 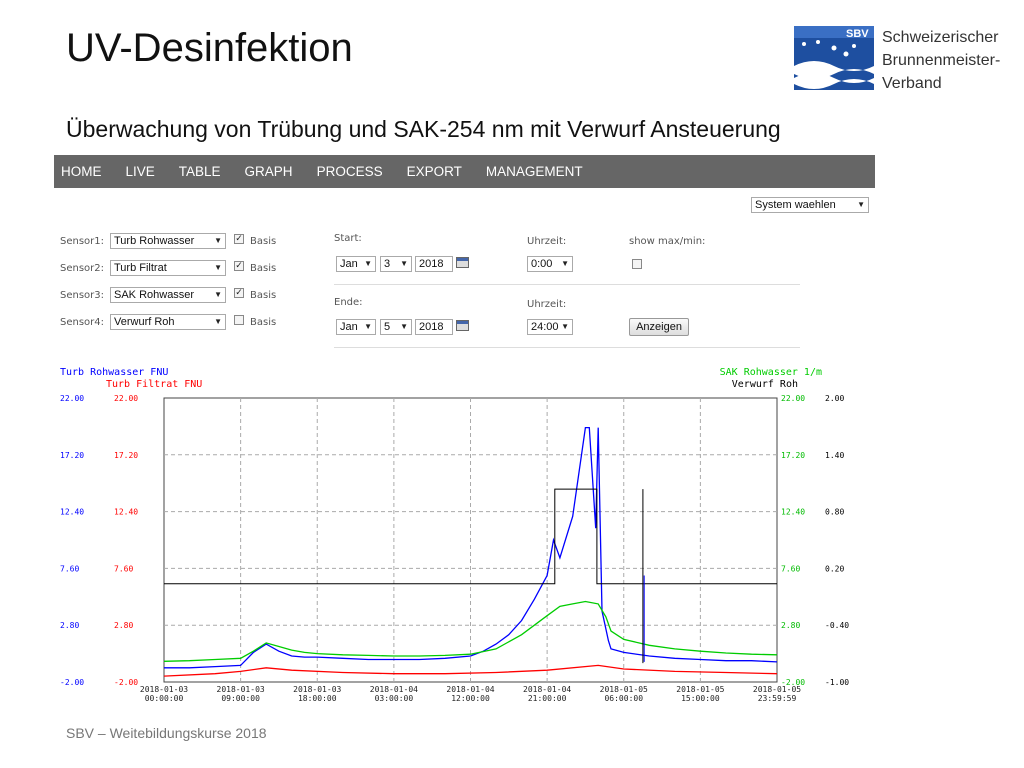 What do you see at coordinates (667, 241) in the screenshot?
I see `show-maxmin-label: show max/min:` at bounding box center [667, 241].